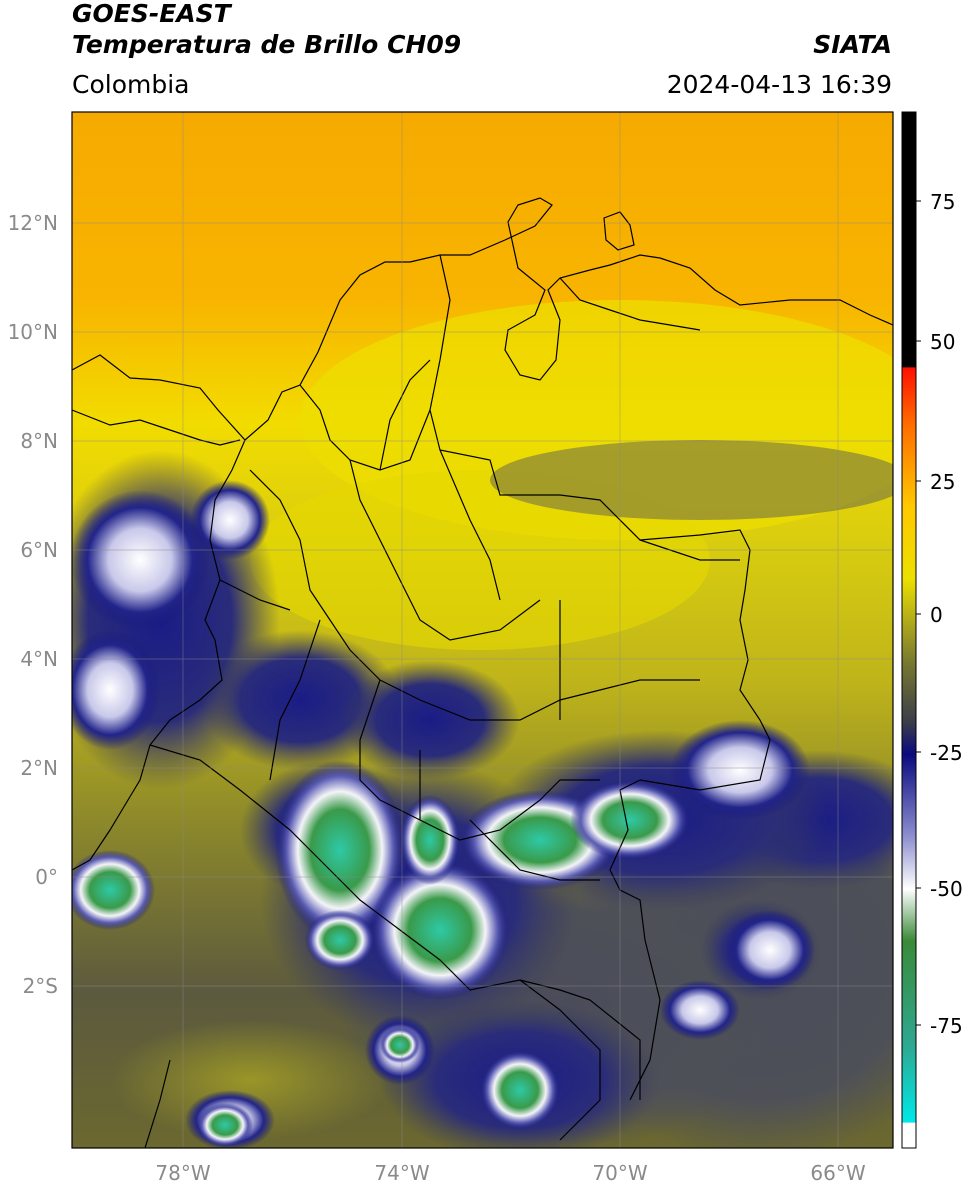 The width and height of the screenshot is (966, 1190). I want to click on colorbar-ticks, so click(918, 613).